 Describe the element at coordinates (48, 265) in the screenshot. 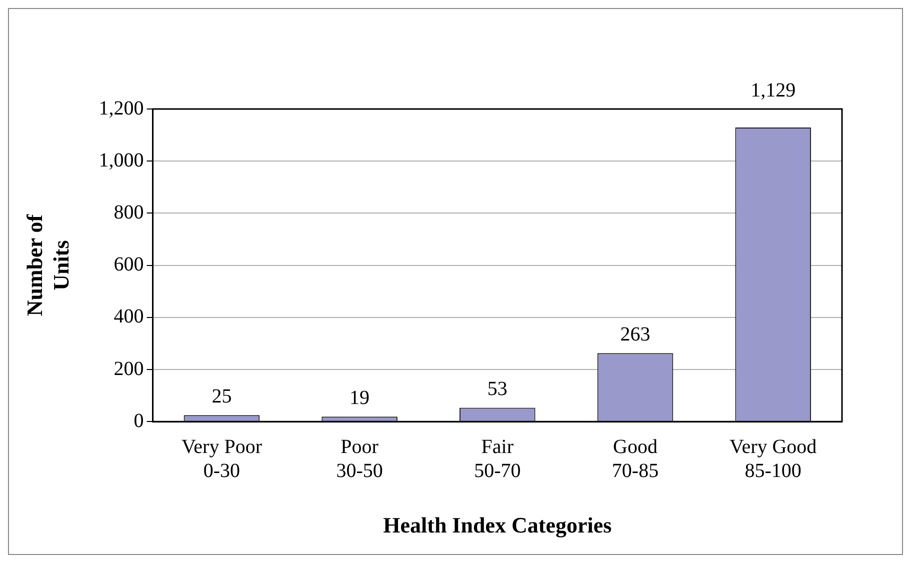

I see `y-axis-title: Number of Units` at that location.